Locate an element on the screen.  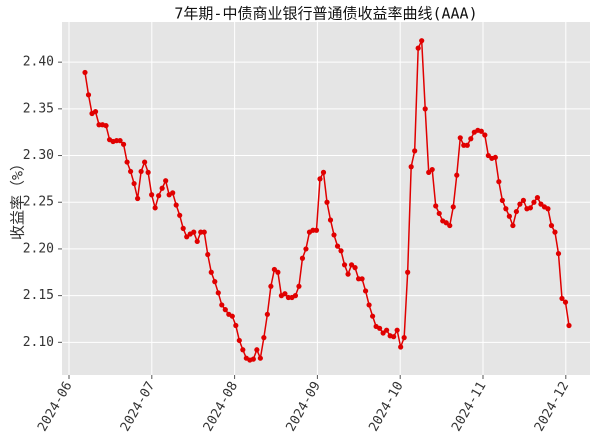
y-tick-label: 2.35 is located at coordinates (38, 108).